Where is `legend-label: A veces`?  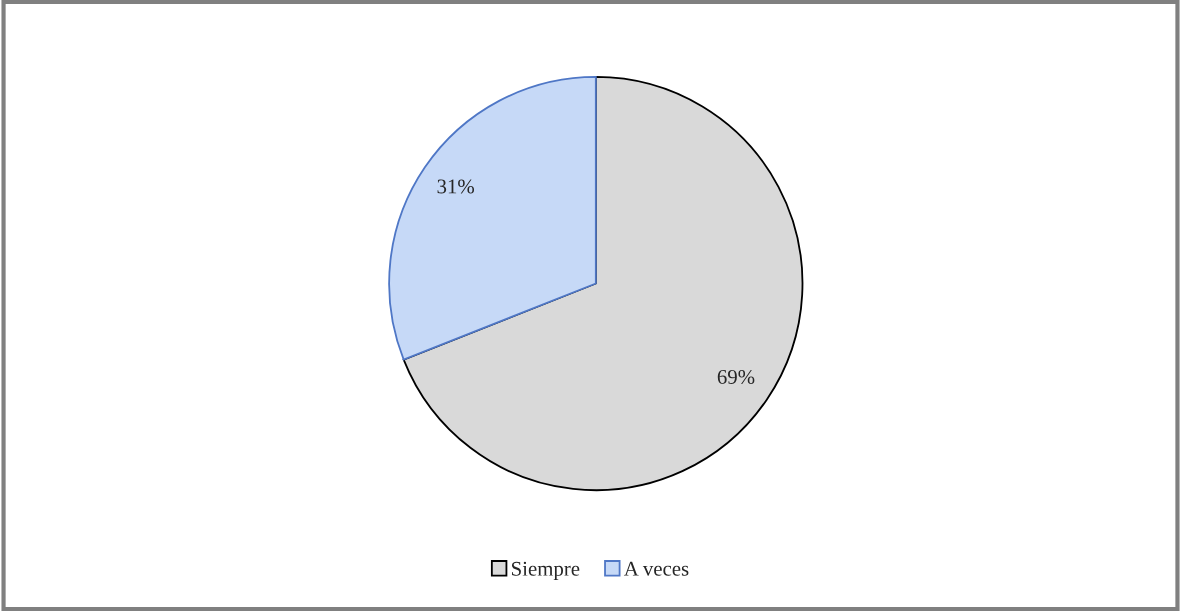 legend-label: A veces is located at coordinates (656, 568).